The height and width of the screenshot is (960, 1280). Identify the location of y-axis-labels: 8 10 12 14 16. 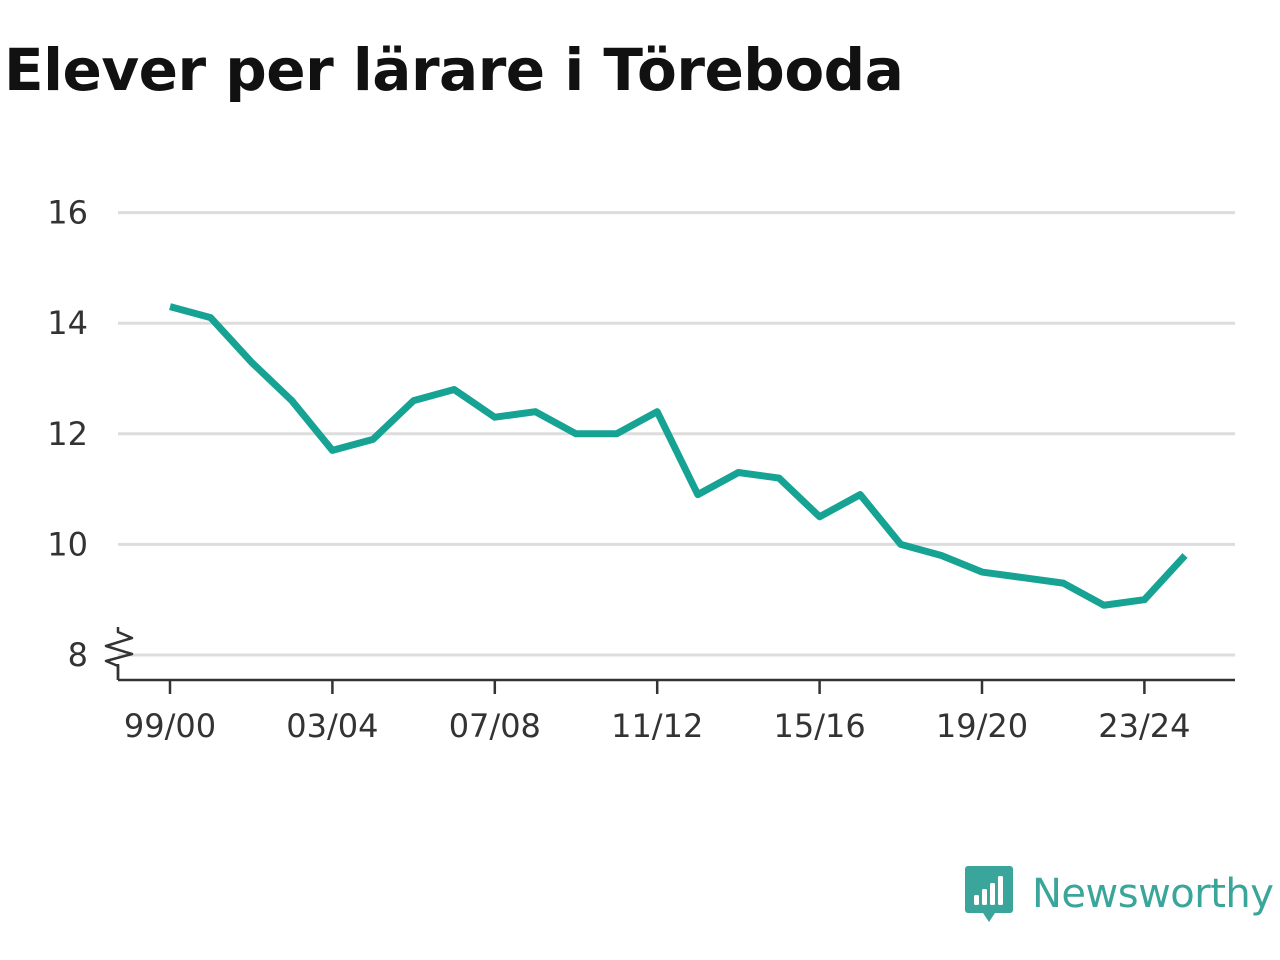
(67, 434).